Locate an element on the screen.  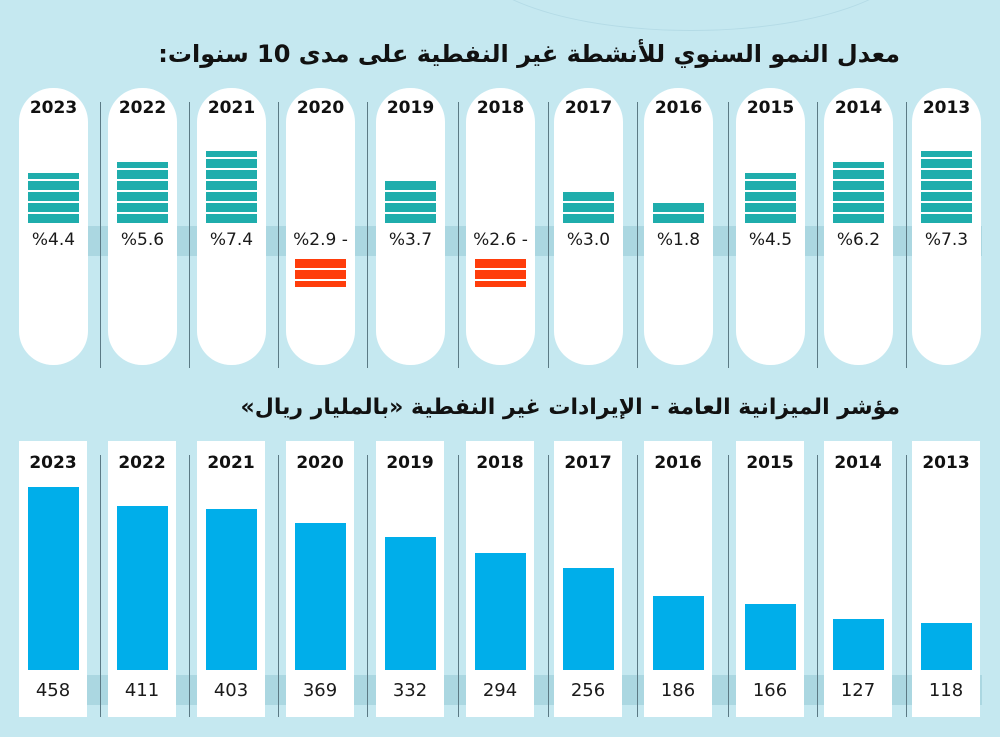
year-column: 2023 458 is located at coordinates (53, 579).